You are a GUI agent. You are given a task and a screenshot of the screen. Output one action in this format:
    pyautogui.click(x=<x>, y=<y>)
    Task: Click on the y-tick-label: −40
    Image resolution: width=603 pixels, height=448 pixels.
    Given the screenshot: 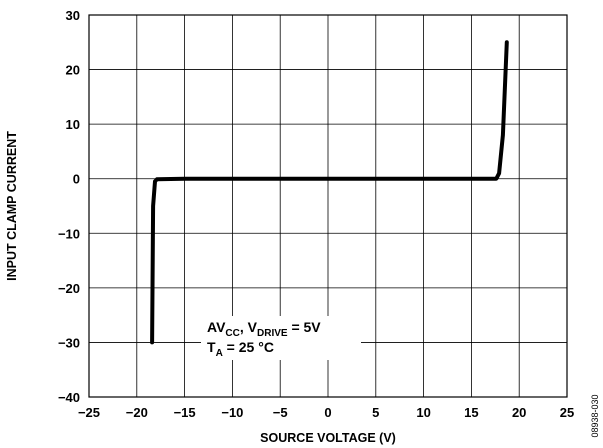 What is the action you would take?
    pyautogui.click(x=69, y=397)
    